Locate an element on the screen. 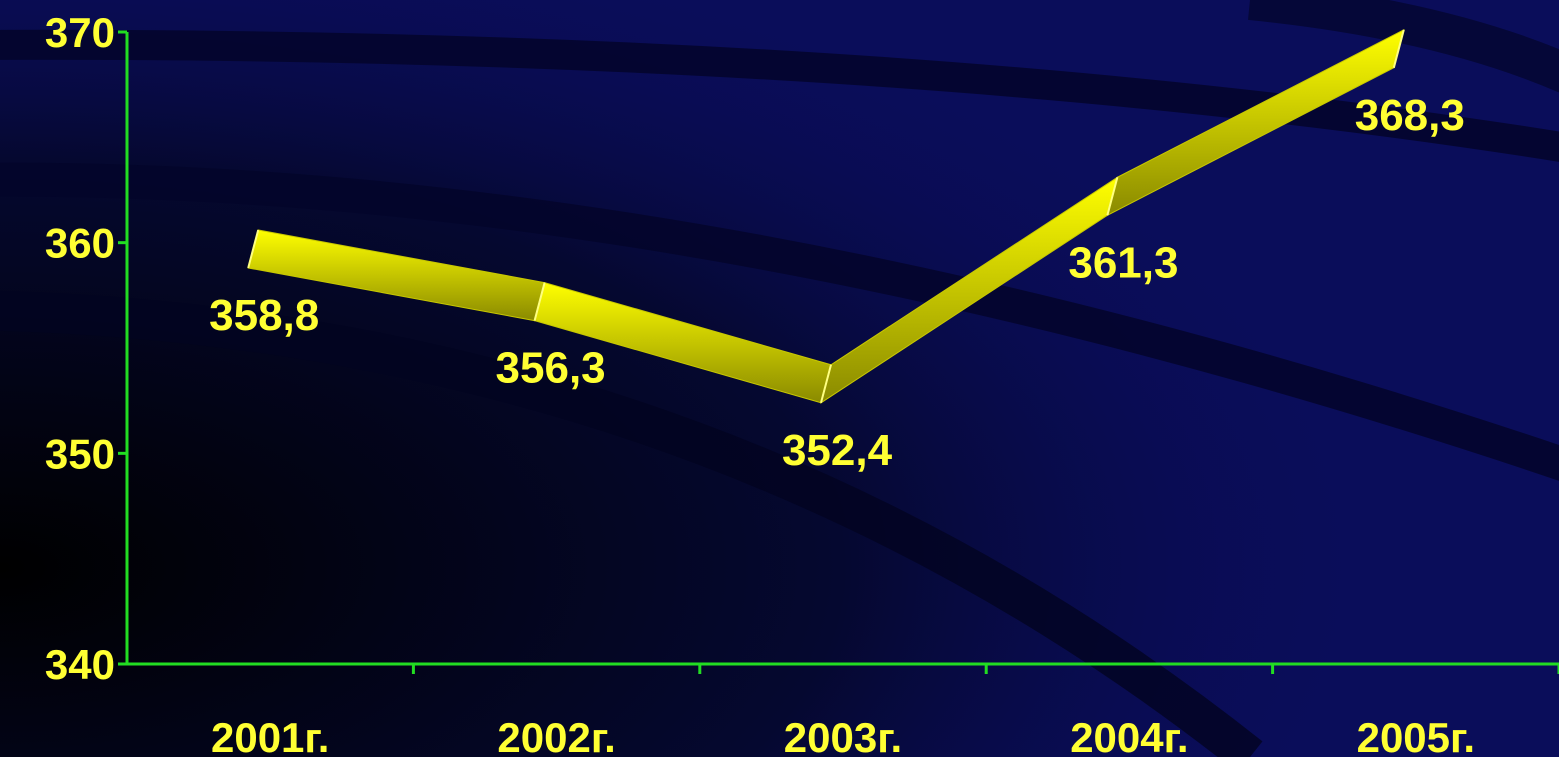 The width and height of the screenshot is (1559, 757). x-tick-label: 2005г. is located at coordinates (1416, 735).